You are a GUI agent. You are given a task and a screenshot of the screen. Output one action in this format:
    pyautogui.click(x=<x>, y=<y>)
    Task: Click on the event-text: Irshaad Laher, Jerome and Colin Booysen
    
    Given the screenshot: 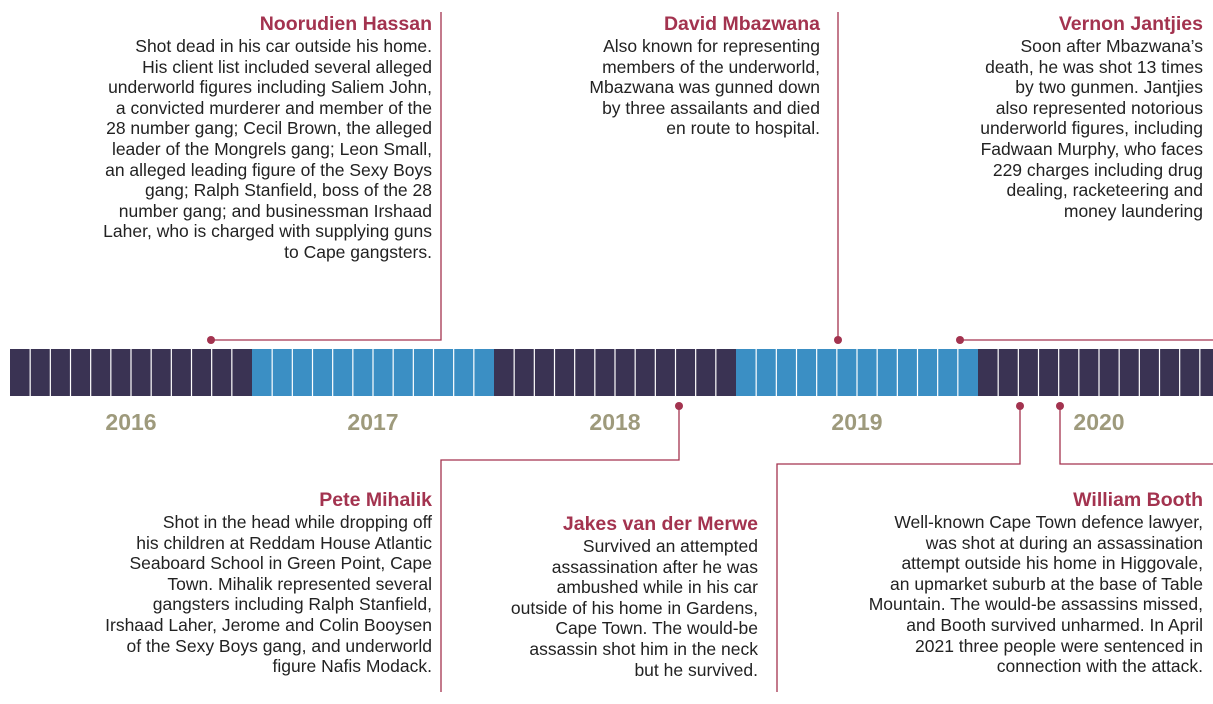 What is the action you would take?
    pyautogui.click(x=268, y=624)
    